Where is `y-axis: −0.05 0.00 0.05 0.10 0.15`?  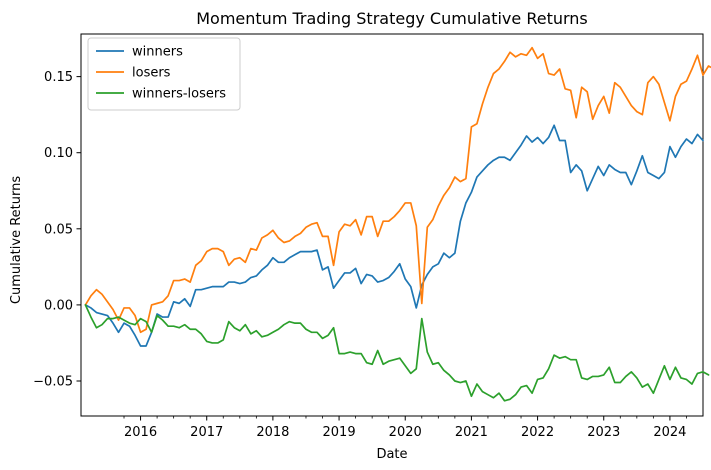 y-axis: −0.05 0.00 0.05 0.10 0.15 is located at coordinates (57, 229).